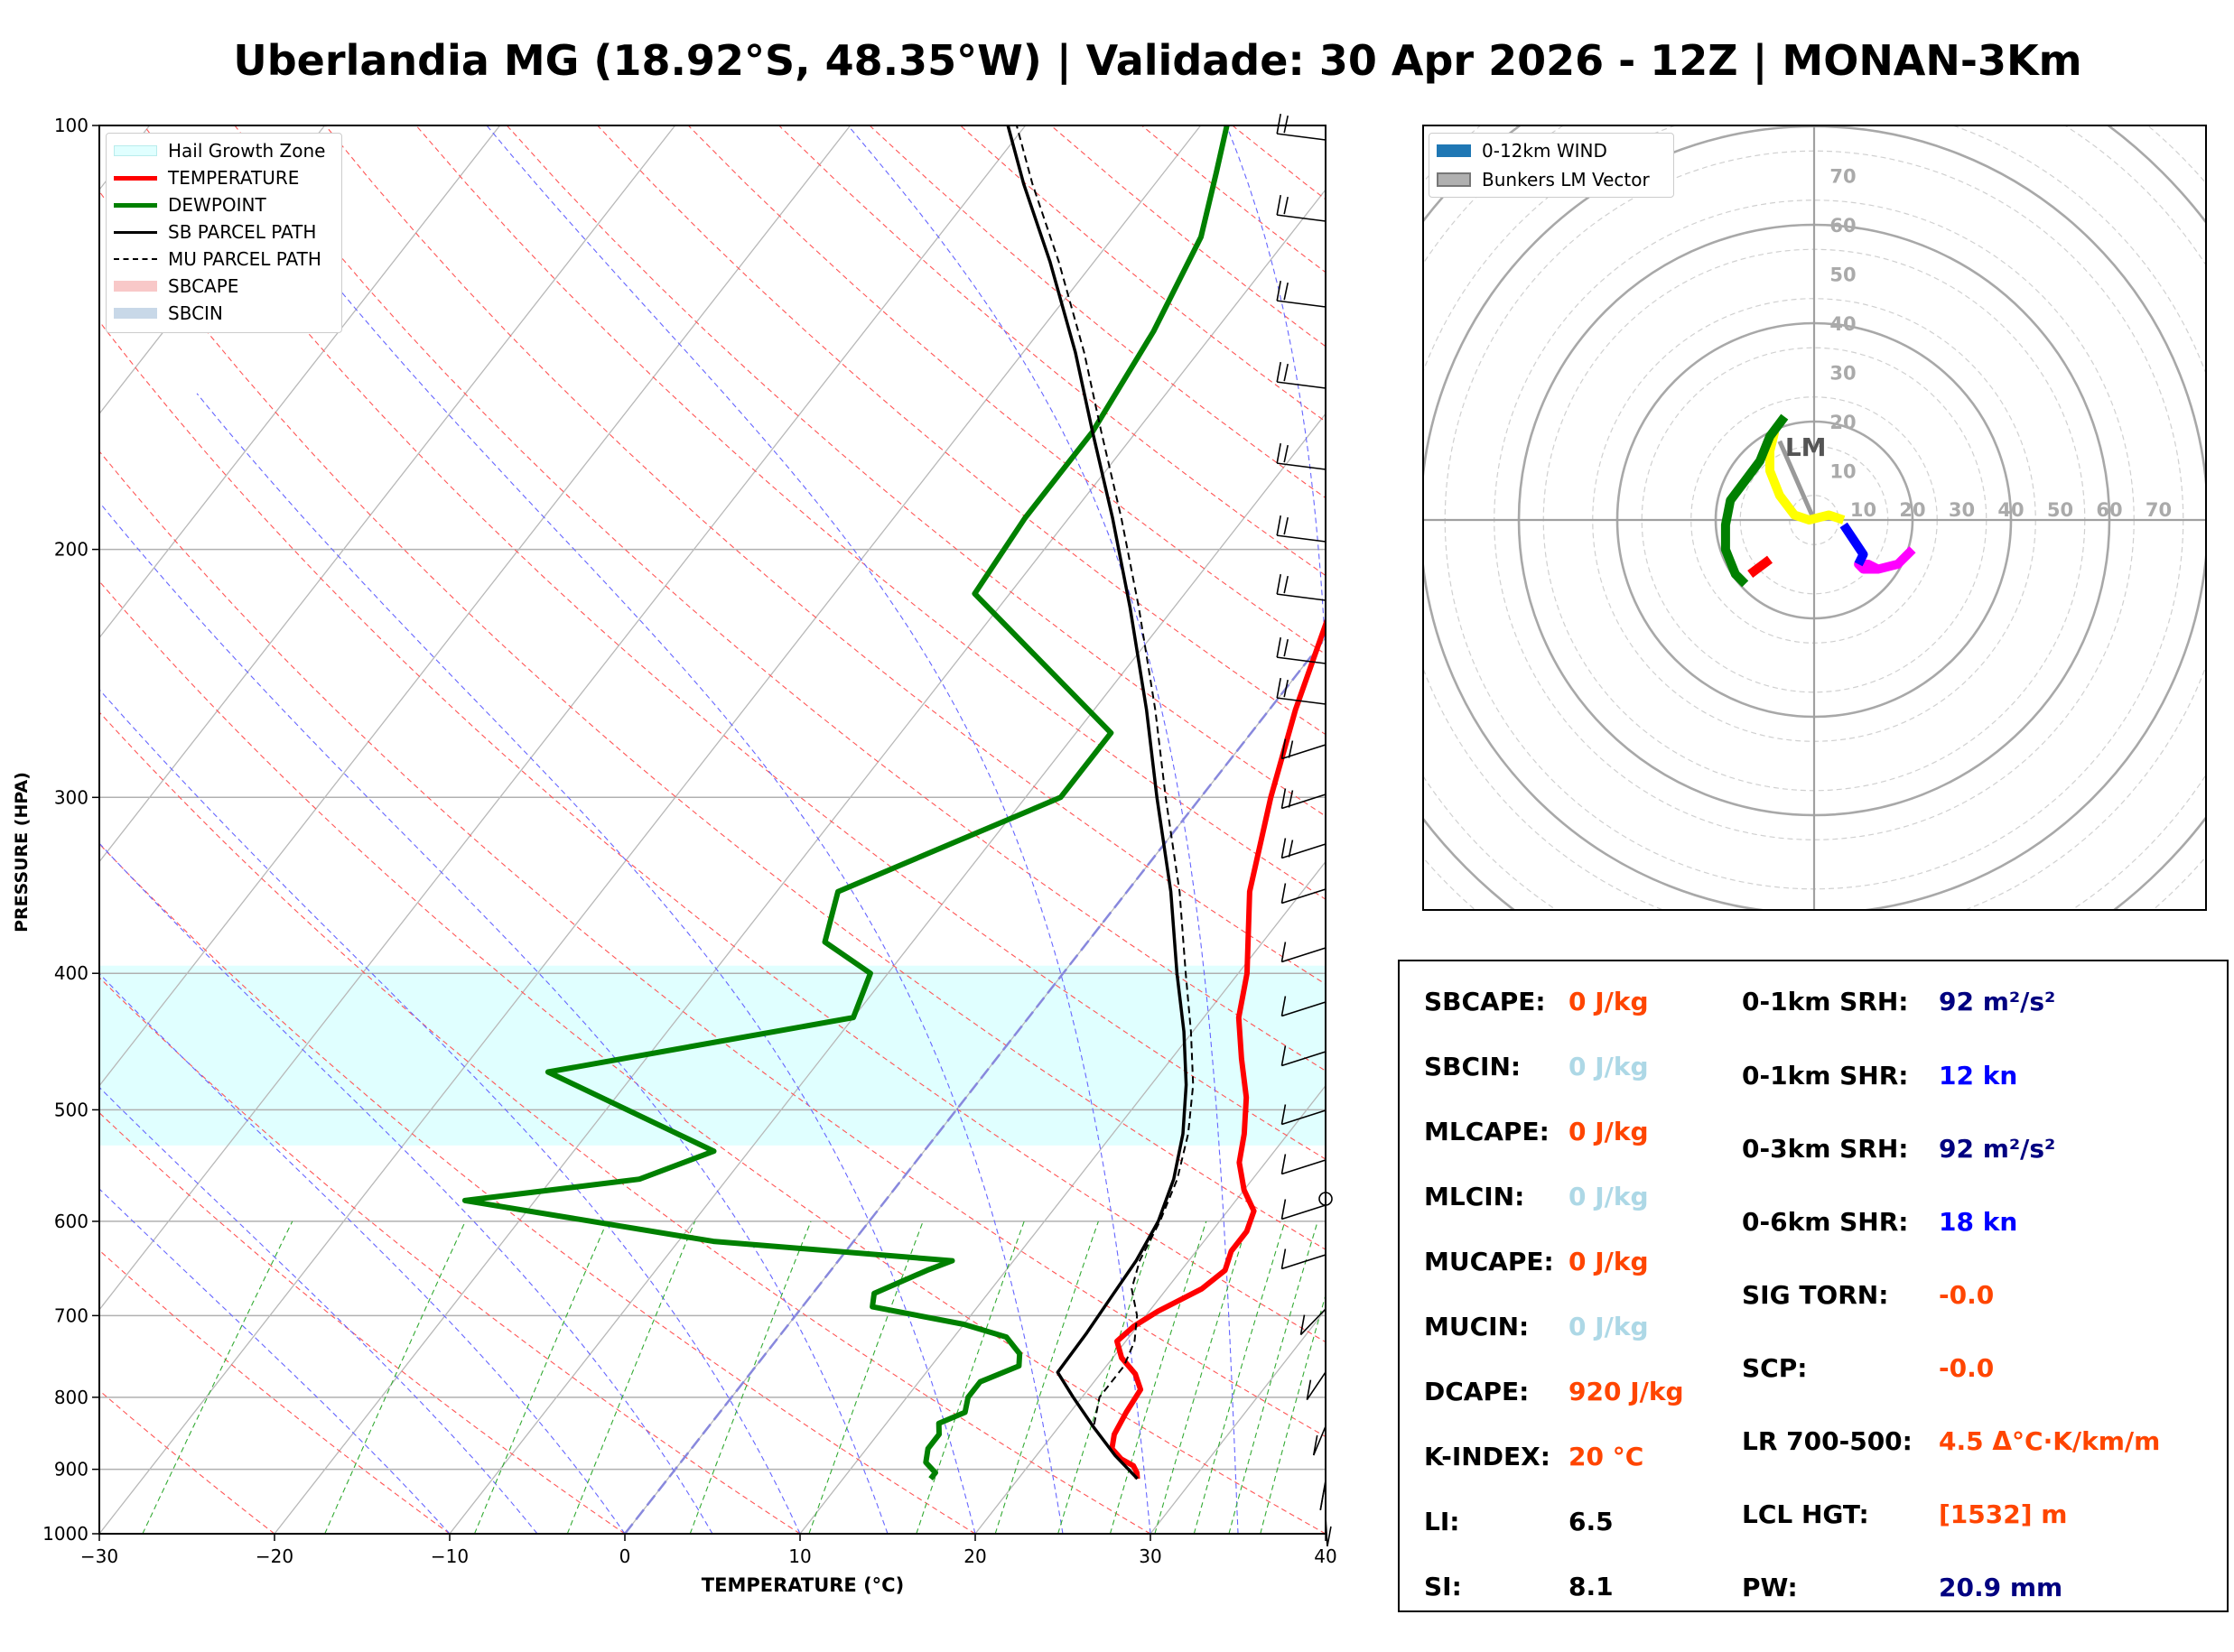 The height and width of the screenshot is (1652, 2234). What do you see at coordinates (1522, 150) in the screenshot?
I see `legend-item-wind: 0-12km WIND` at bounding box center [1522, 150].